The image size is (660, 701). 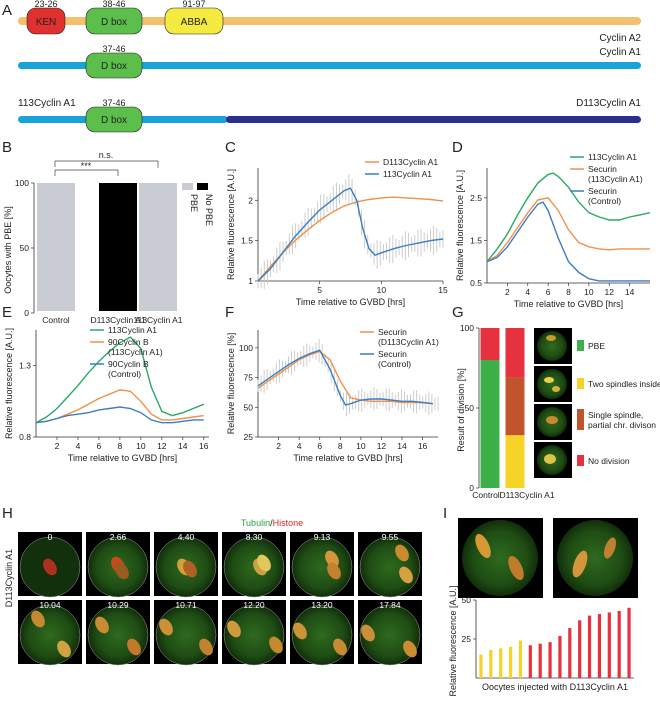 What do you see at coordinates (231, 224) in the screenshot?
I see `y-axis-label: Relative fluorescence [A.U.]` at bounding box center [231, 224].